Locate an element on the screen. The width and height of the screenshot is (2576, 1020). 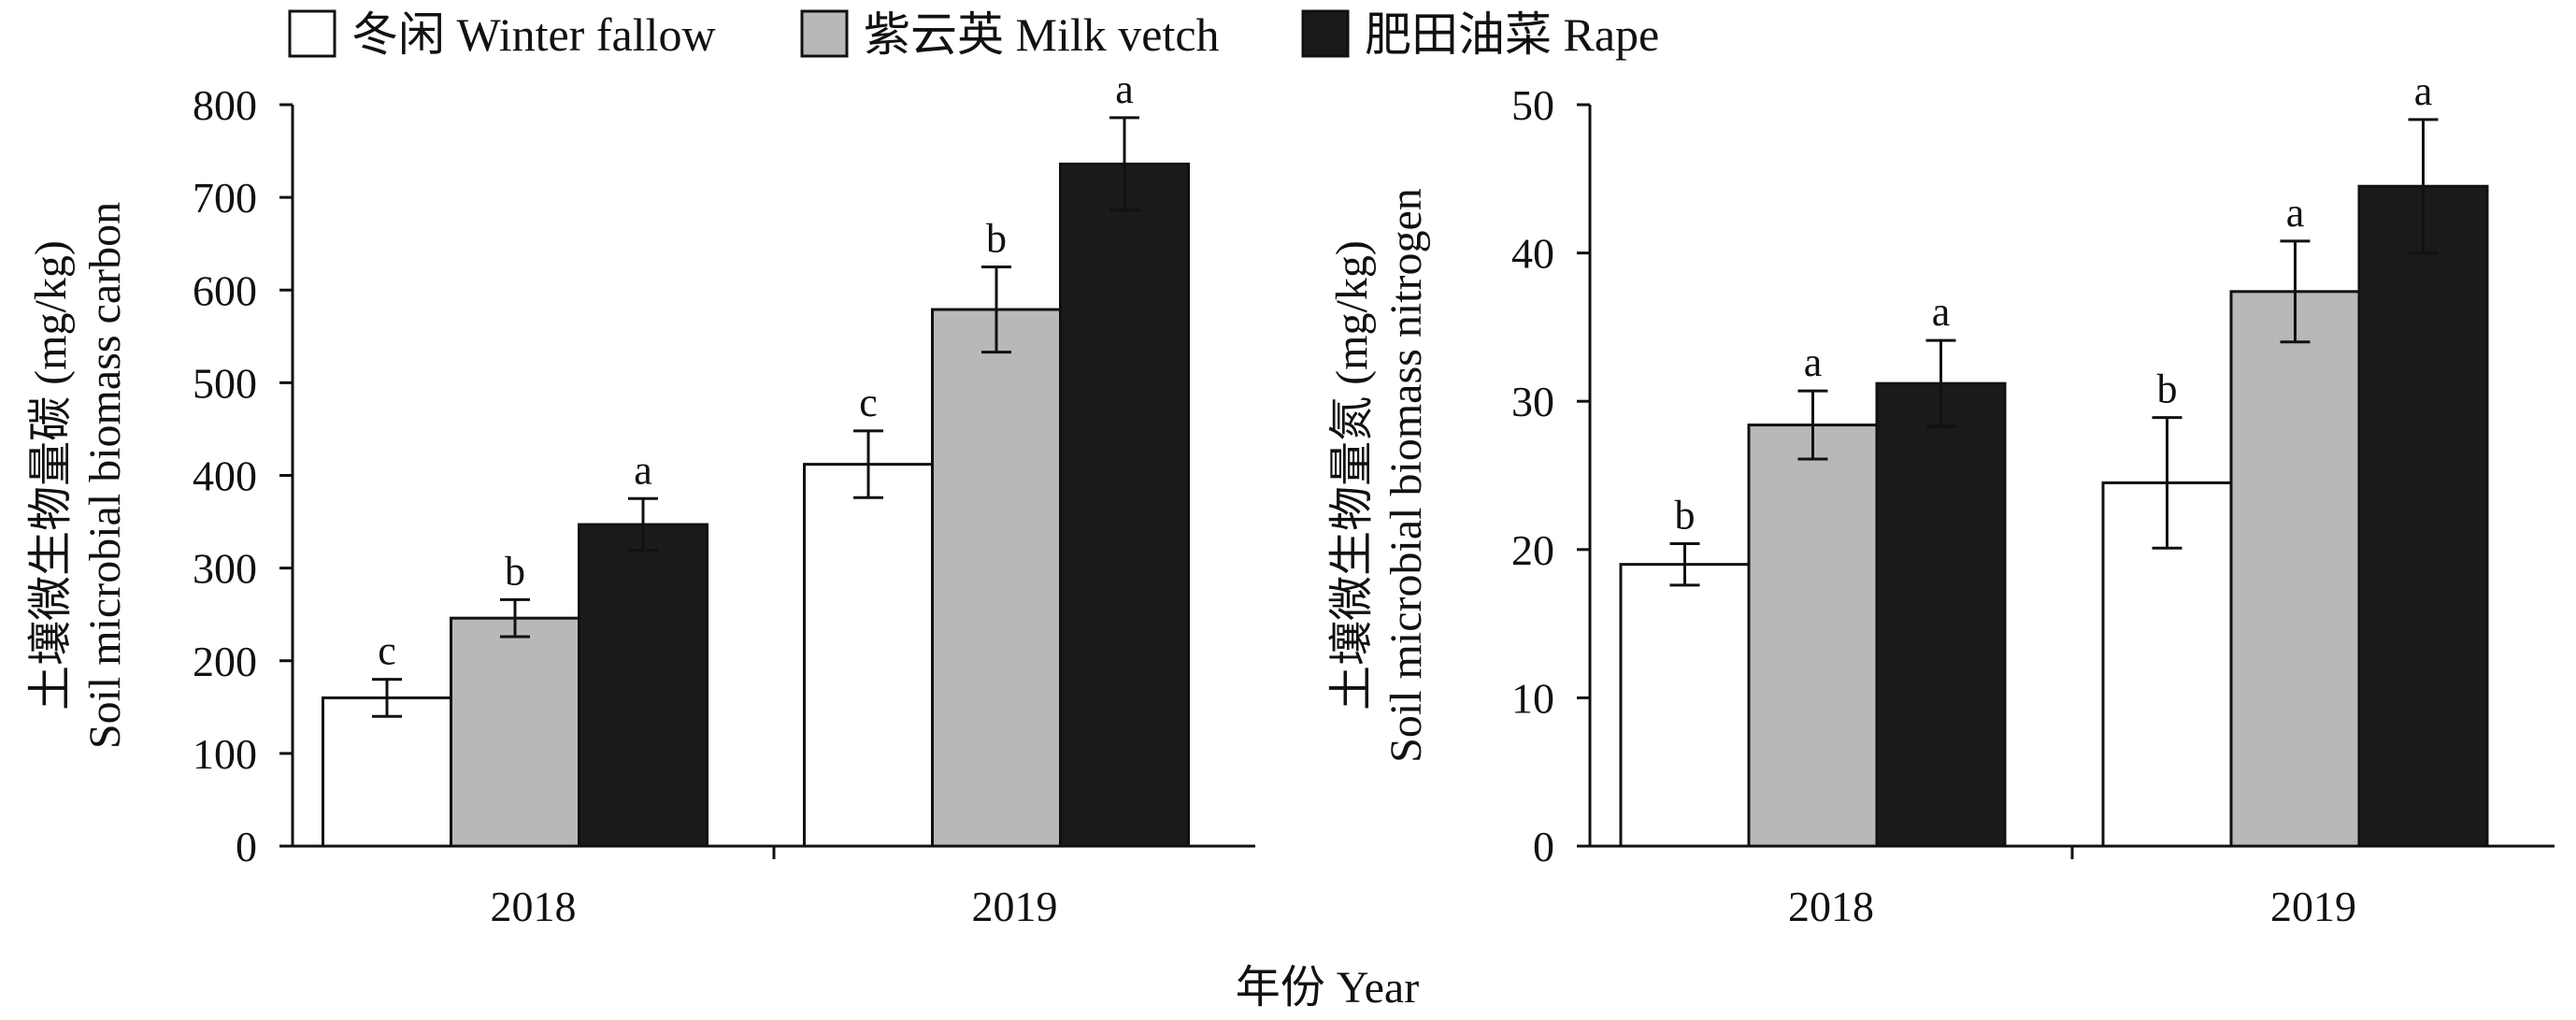
y-axis-title-cn: 土壤微生物量氮 (mg/kg) is located at coordinates (1352, 475).